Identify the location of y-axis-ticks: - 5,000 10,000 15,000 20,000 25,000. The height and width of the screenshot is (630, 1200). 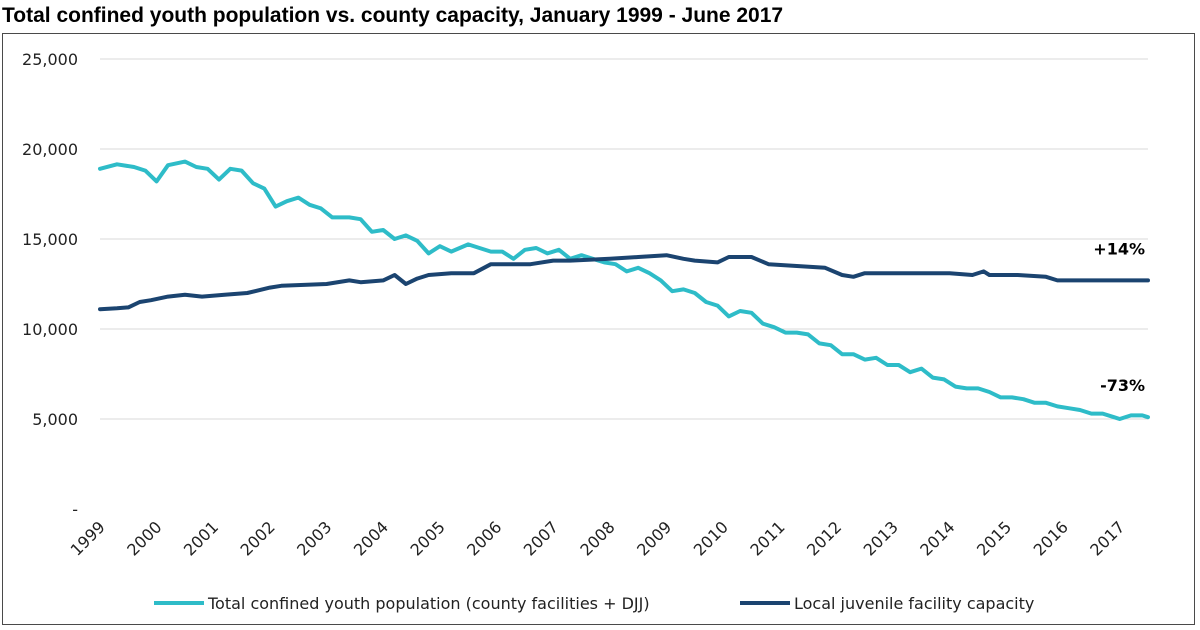
(50, 284).